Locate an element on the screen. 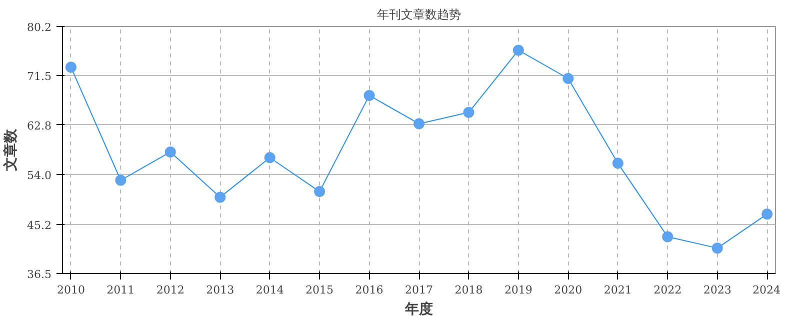  y-tick-label: 54.0 is located at coordinates (39, 175).